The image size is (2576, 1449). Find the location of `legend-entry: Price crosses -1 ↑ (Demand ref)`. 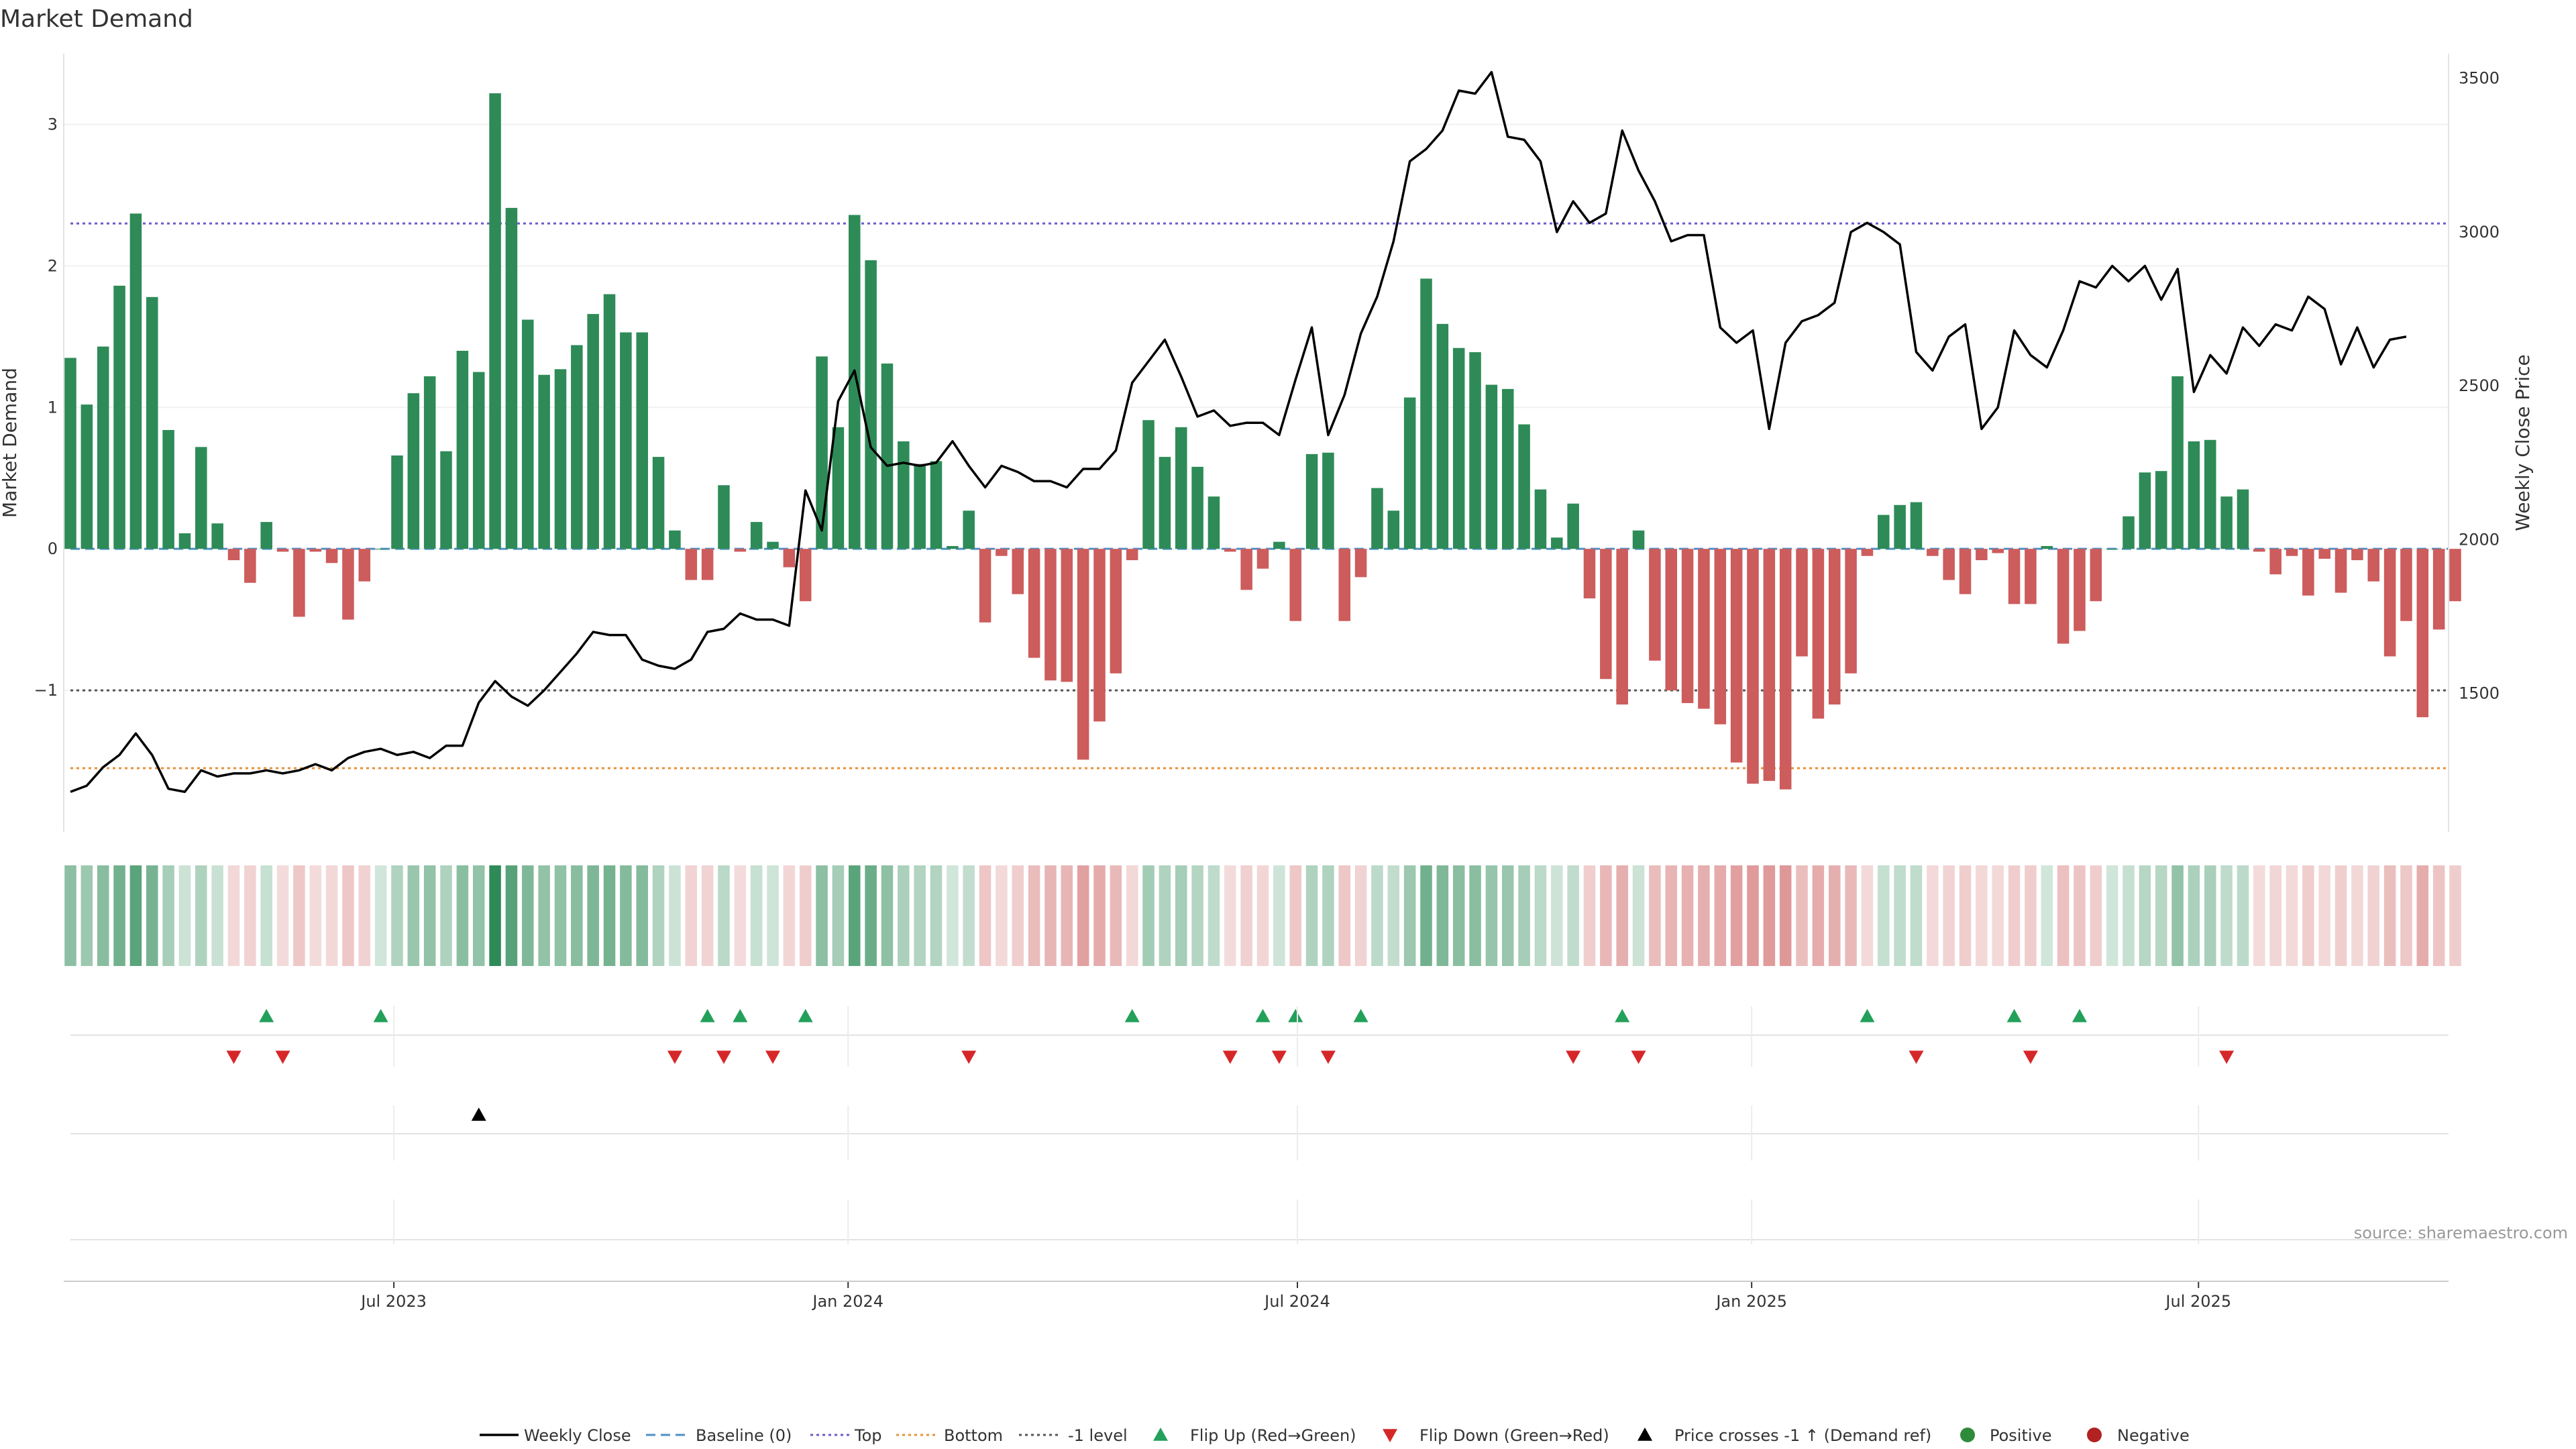

legend-entry: Price crosses -1 ↑ (Demand ref) is located at coordinates (1802, 1435).